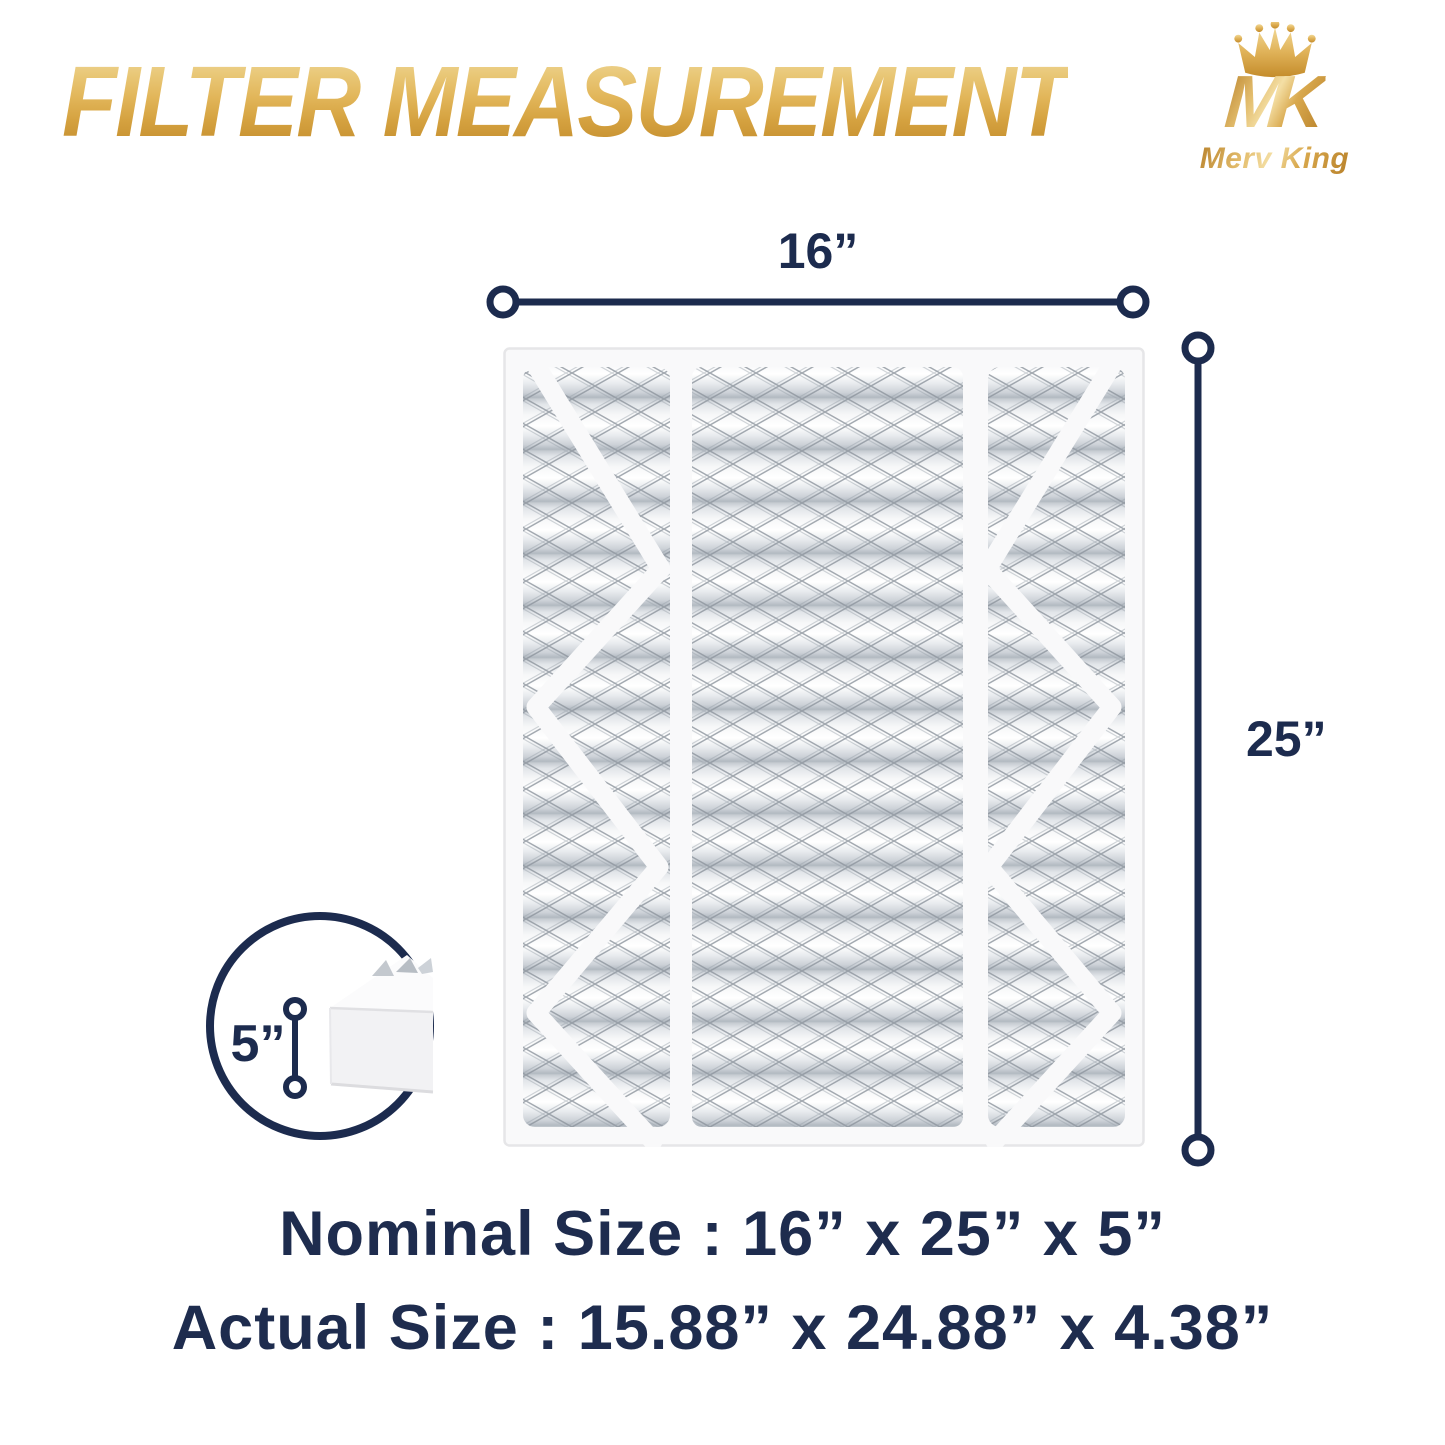 The width and height of the screenshot is (1445, 1445). What do you see at coordinates (258, 1044) in the screenshot?
I see `depth-label: 5”` at bounding box center [258, 1044].